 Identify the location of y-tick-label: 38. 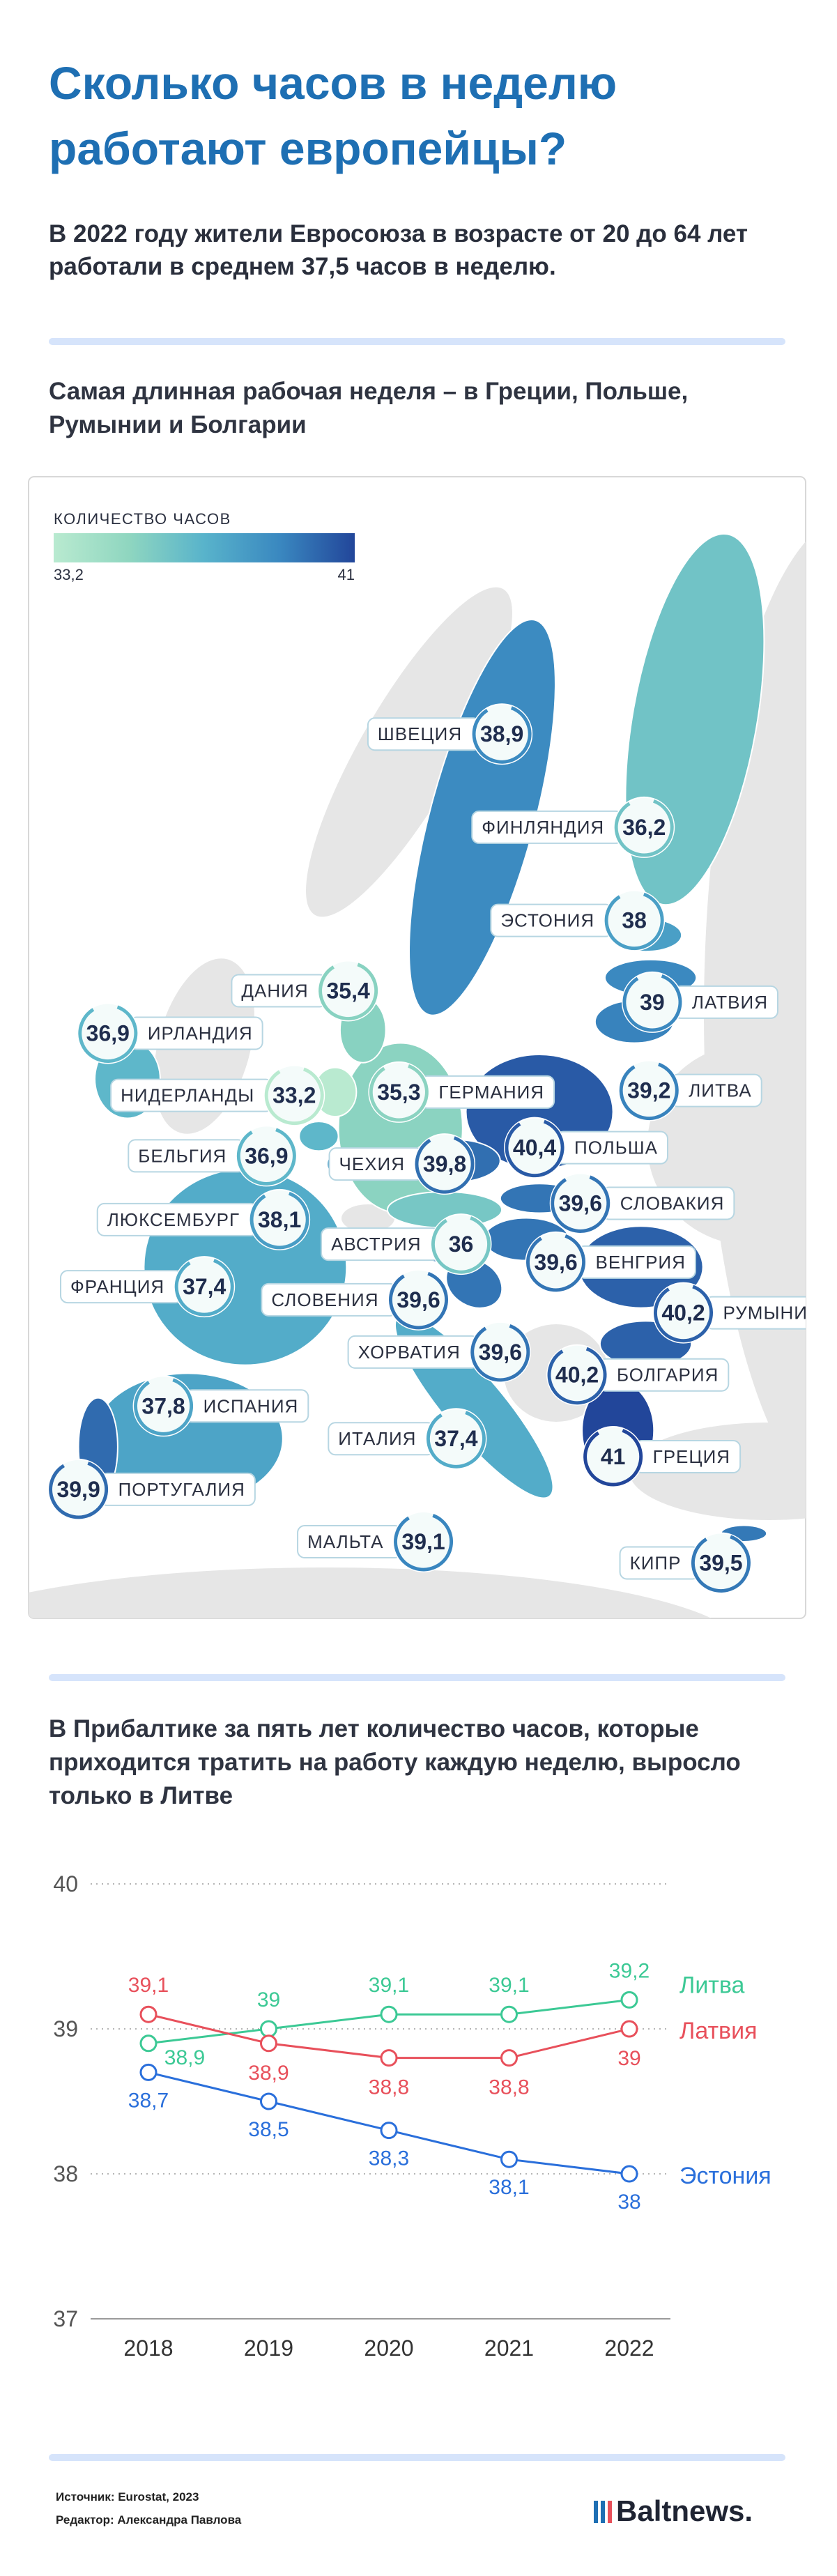
(65, 2173).